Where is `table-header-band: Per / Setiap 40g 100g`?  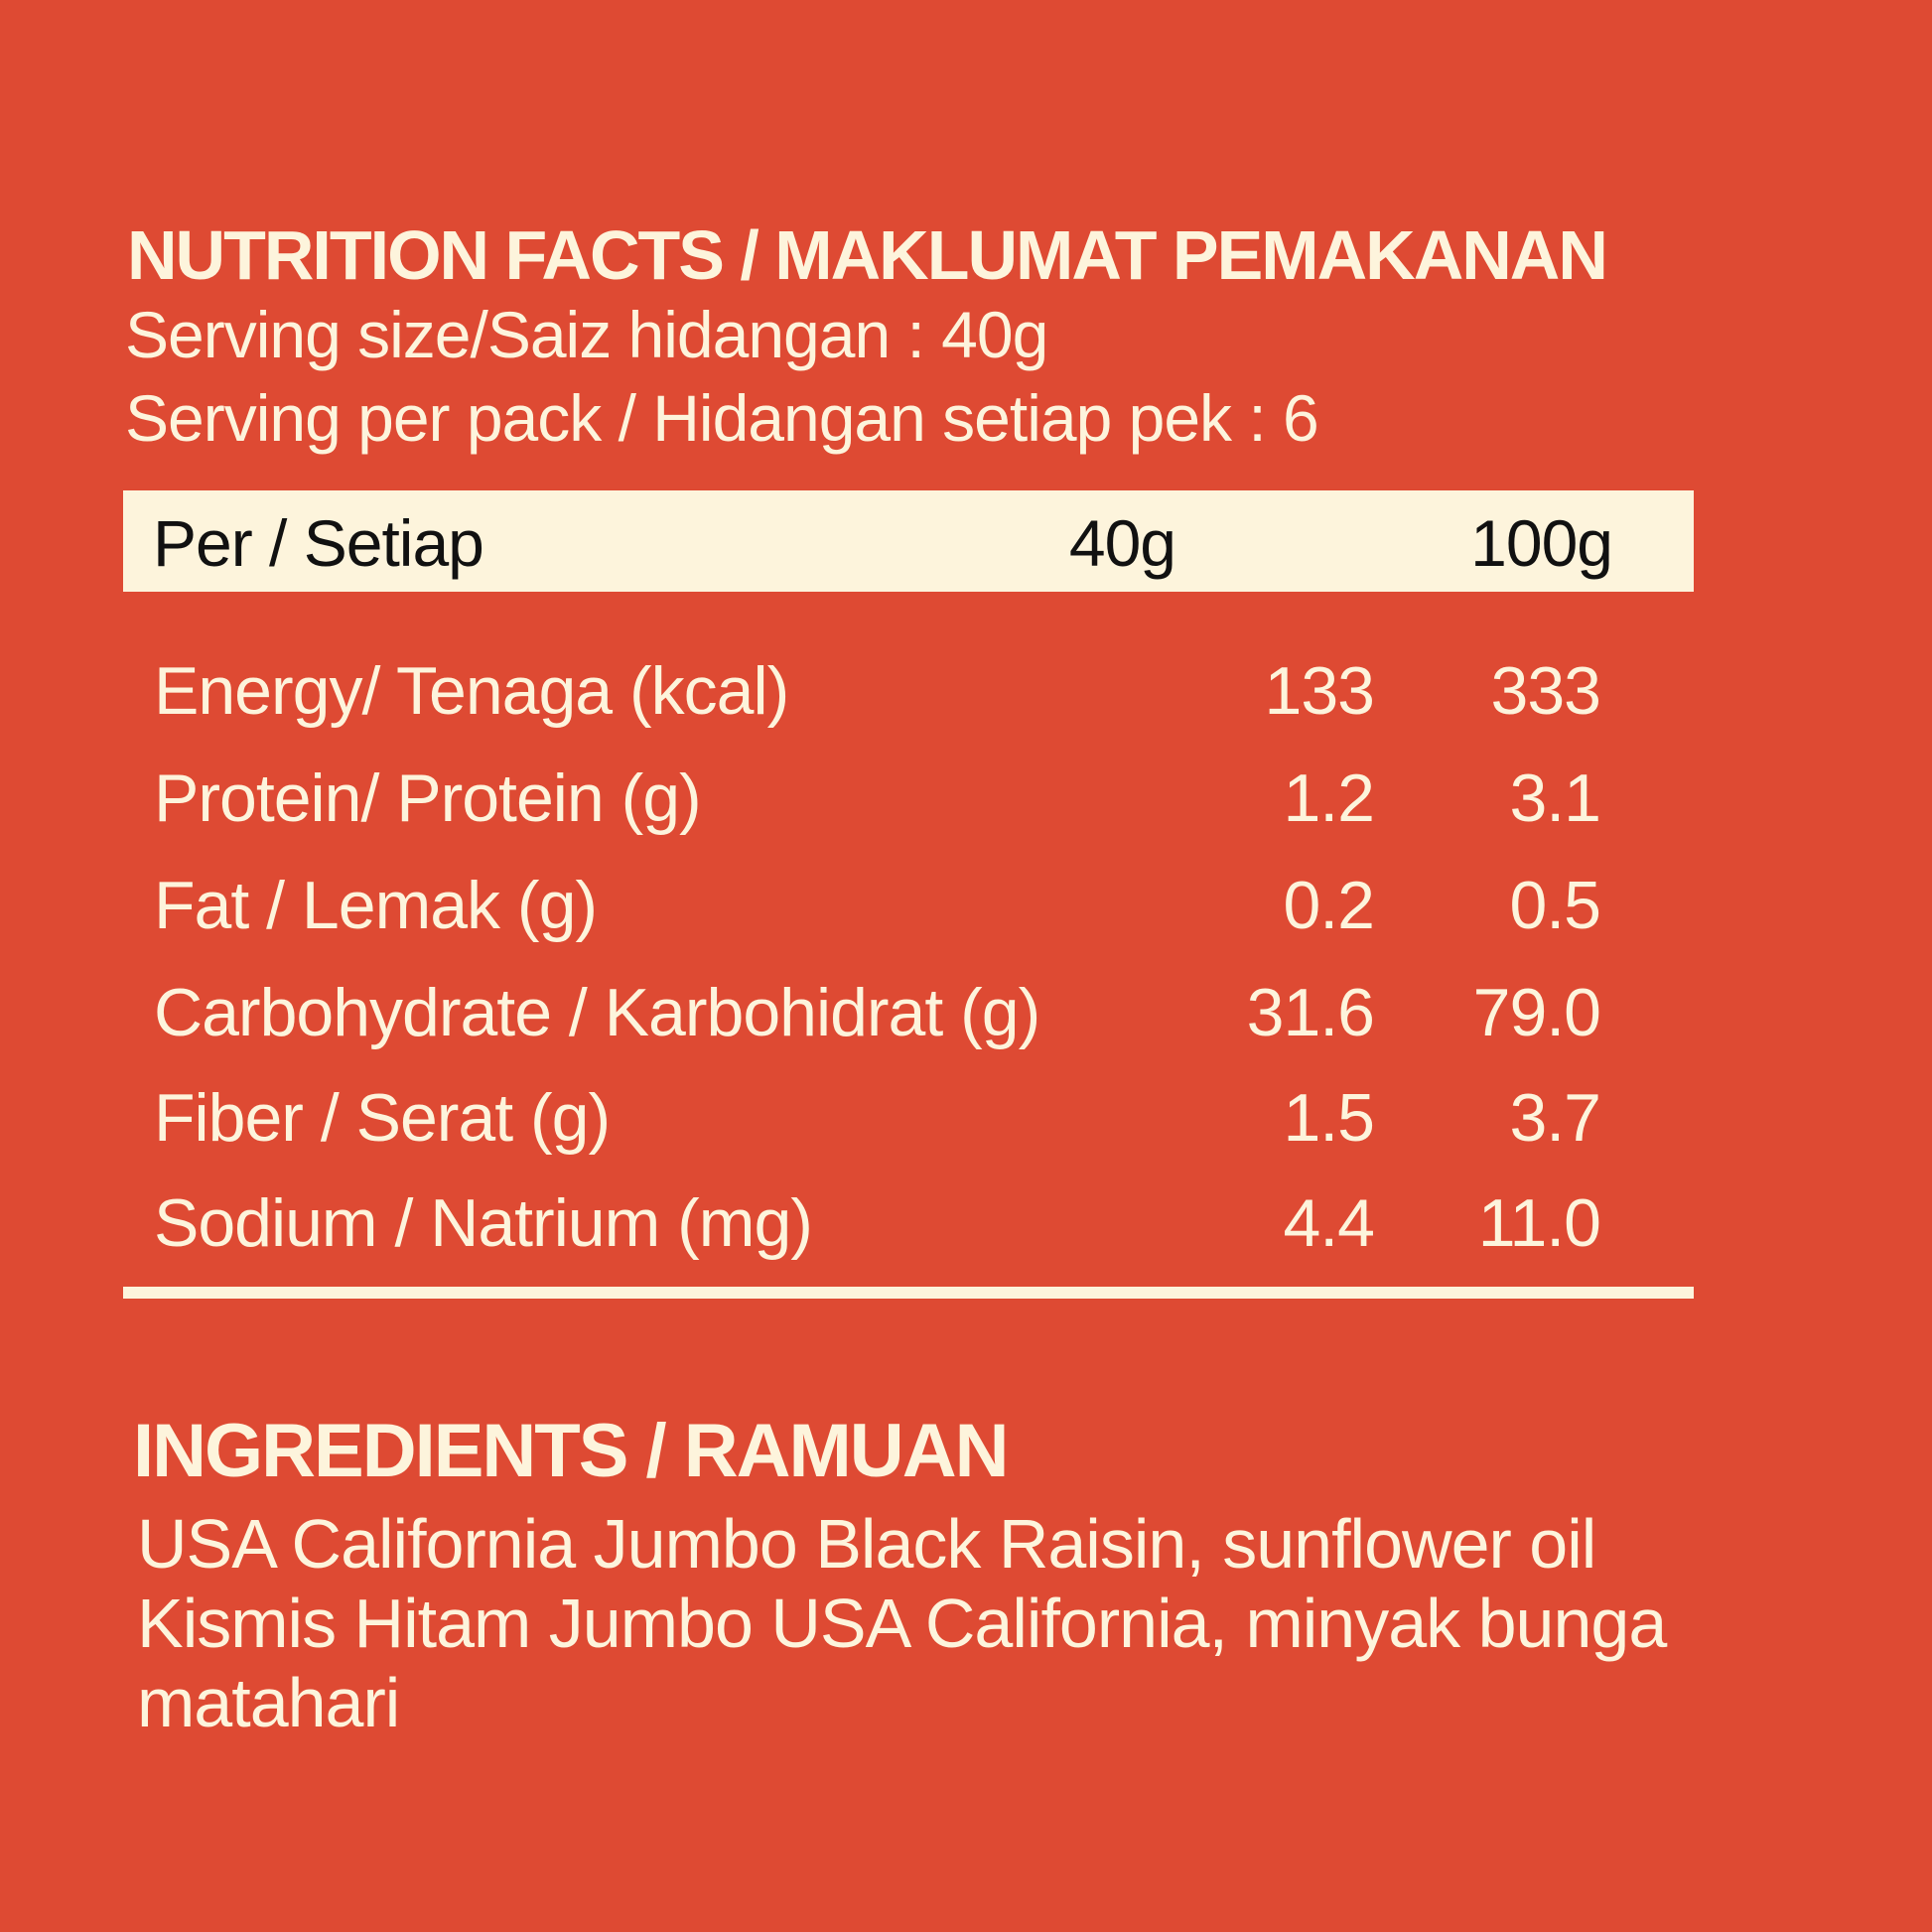 table-header-band: Per / Setiap 40g 100g is located at coordinates (909, 541).